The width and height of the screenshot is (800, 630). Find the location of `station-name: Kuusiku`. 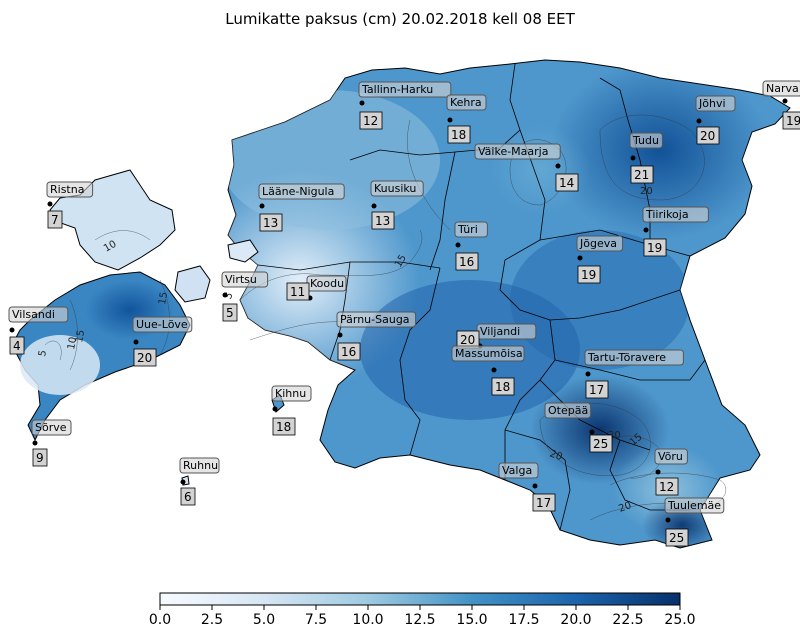

station-name: Kuusiku is located at coordinates (395, 188).